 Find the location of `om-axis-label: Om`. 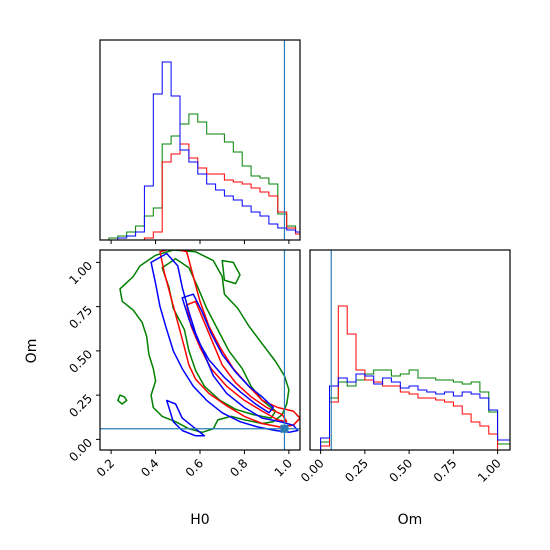

om-axis-label: Om is located at coordinates (32, 351).